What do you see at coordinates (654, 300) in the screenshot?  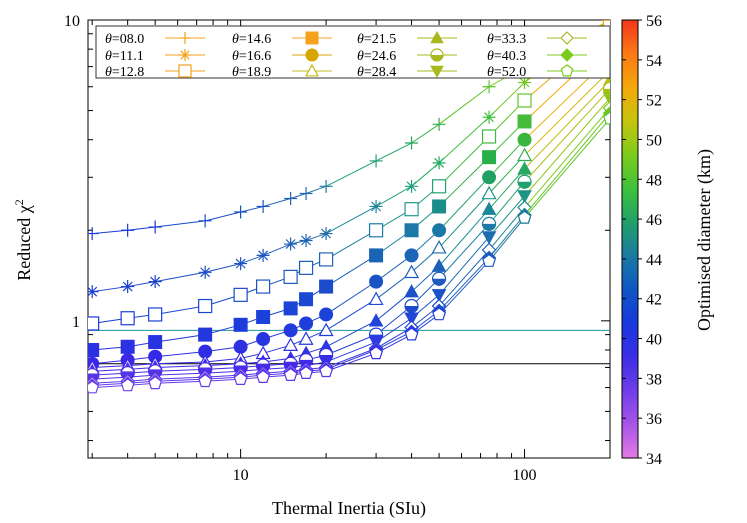 I see `colorbar-tick-label: 42` at bounding box center [654, 300].